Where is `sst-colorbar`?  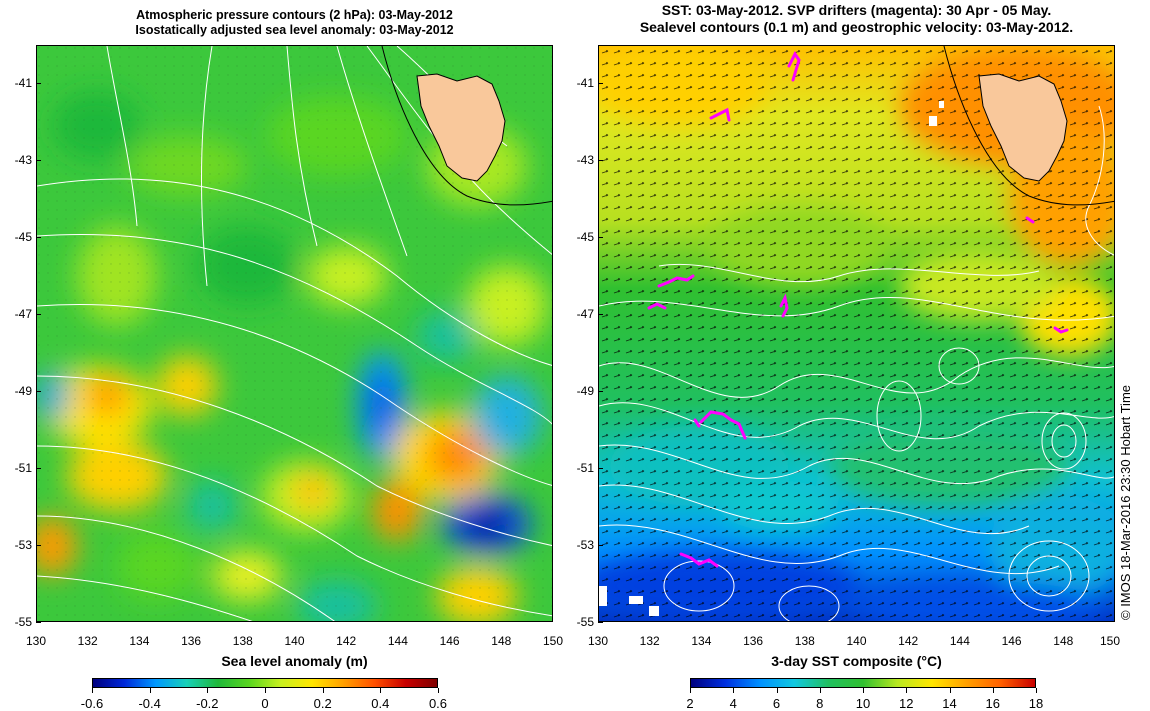
sst-colorbar is located at coordinates (863, 683).